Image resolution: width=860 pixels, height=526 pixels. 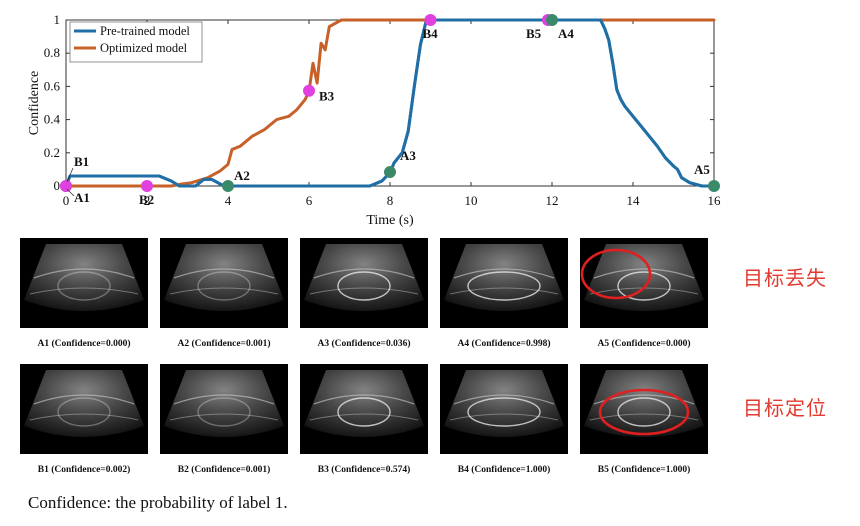 What do you see at coordinates (158, 502) in the screenshot?
I see `footnote: Confidence: the probability of label 1.` at bounding box center [158, 502].